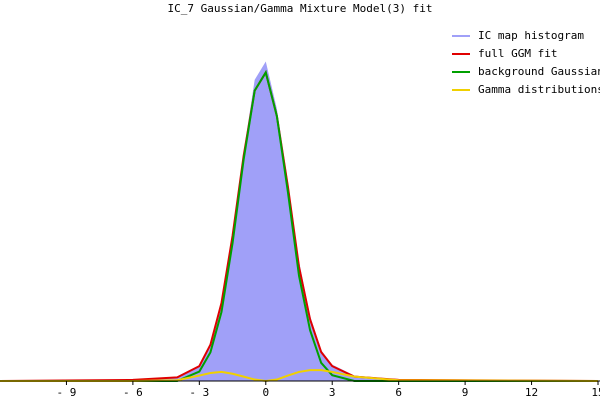  I want to click on x-tick-label: 6, so click(398, 392).